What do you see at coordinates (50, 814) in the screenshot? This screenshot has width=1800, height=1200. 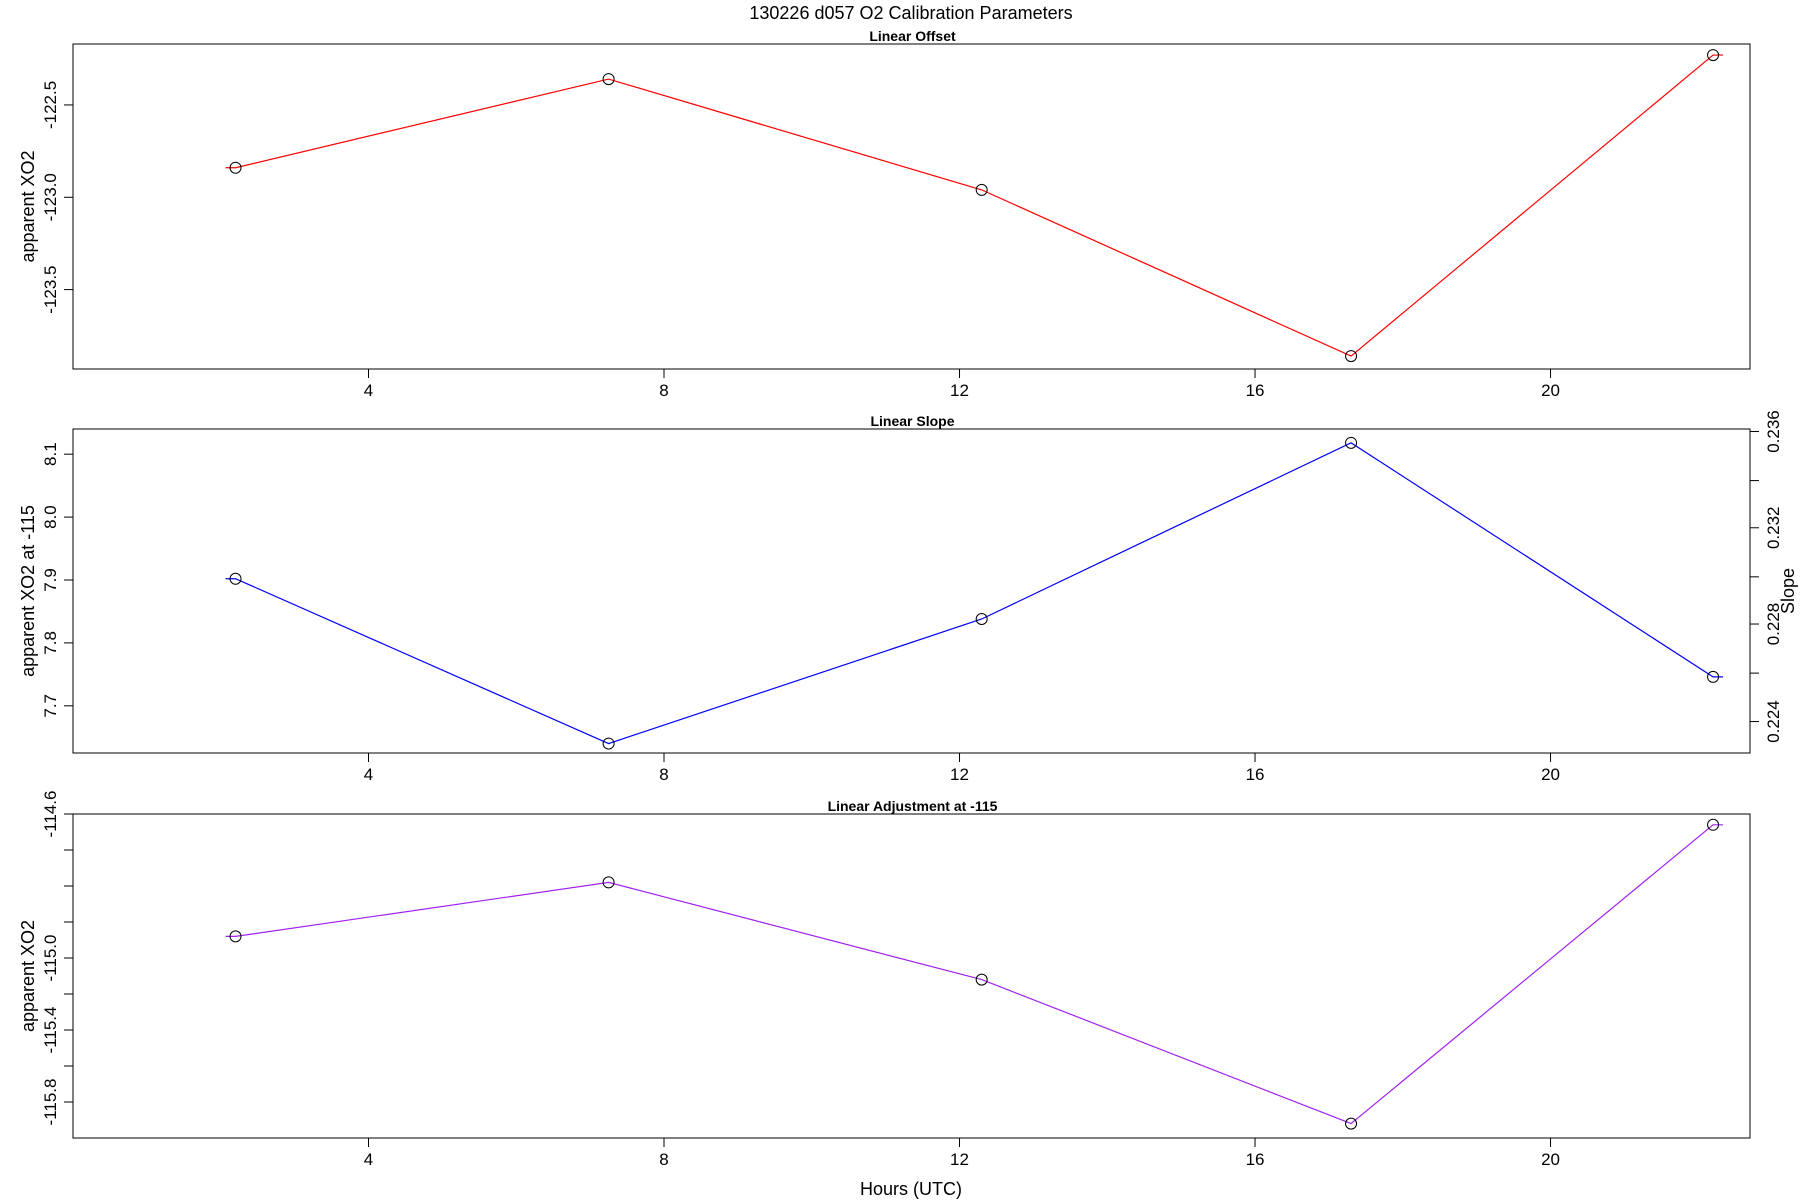 I see `y-tick-label: -114.6` at bounding box center [50, 814].